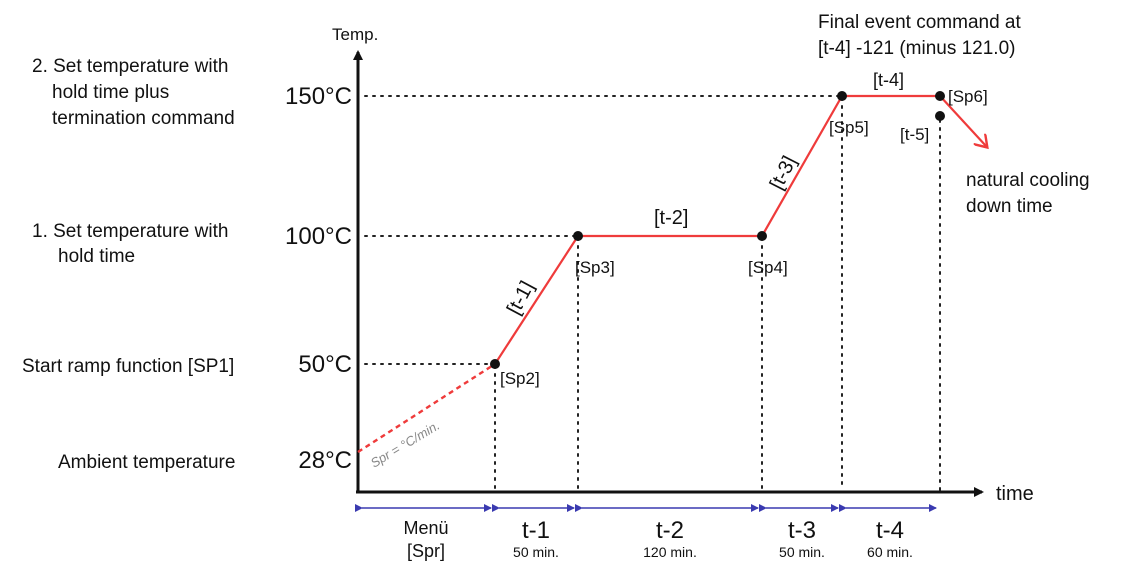  Describe the element at coordinates (130, 66) in the screenshot. I see `note-set-temp-2-line1: 2. Set temperature with` at that location.